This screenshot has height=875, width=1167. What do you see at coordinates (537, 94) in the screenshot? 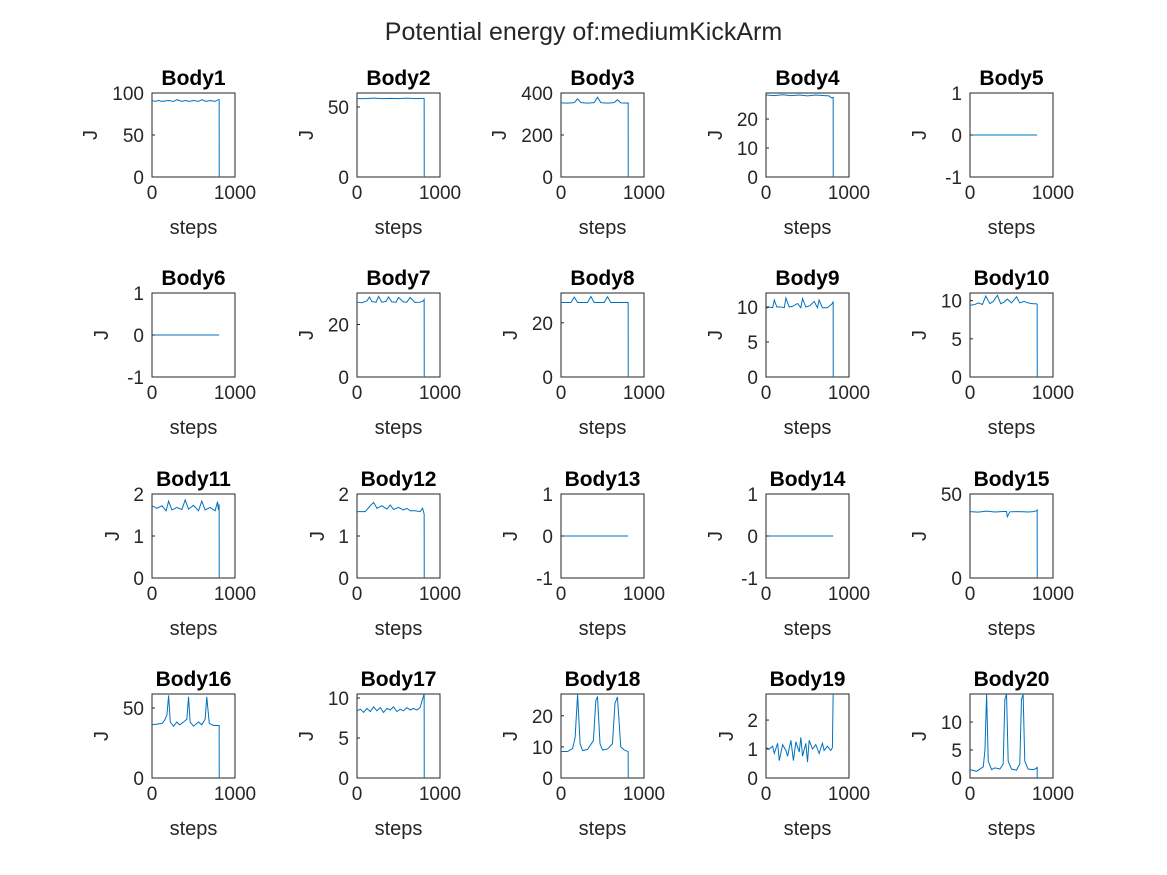
I see `y-tick-label: 400` at bounding box center [537, 94].